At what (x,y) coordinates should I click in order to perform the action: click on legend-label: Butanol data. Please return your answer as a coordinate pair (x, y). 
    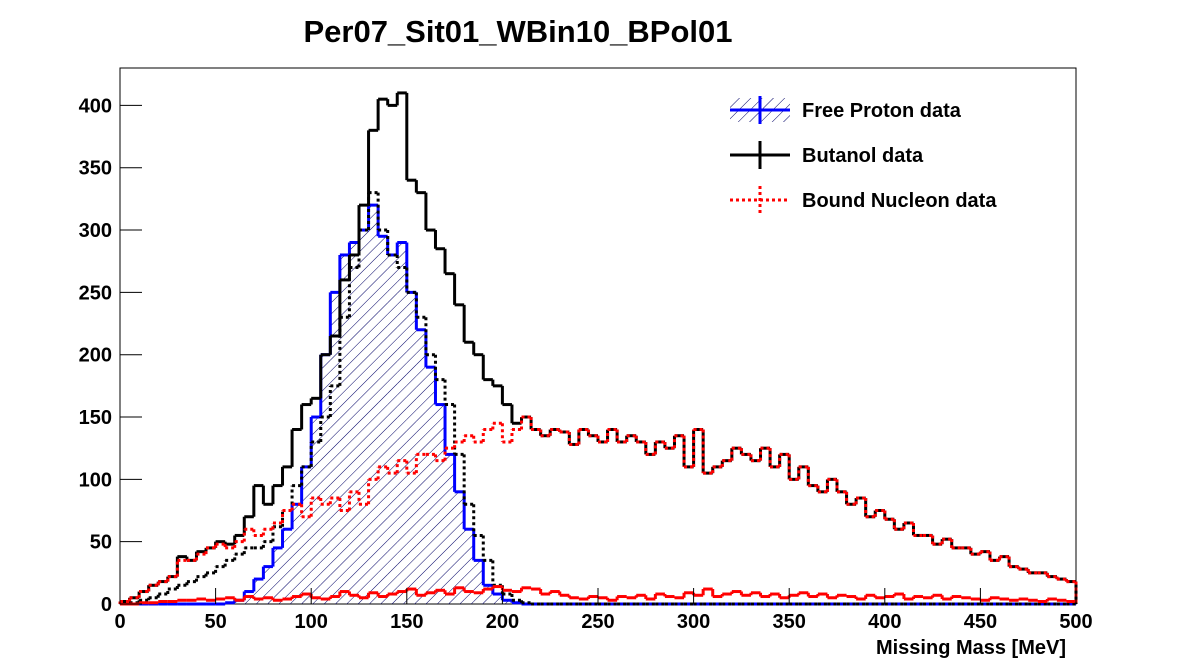
    Looking at the image, I should click on (863, 156).